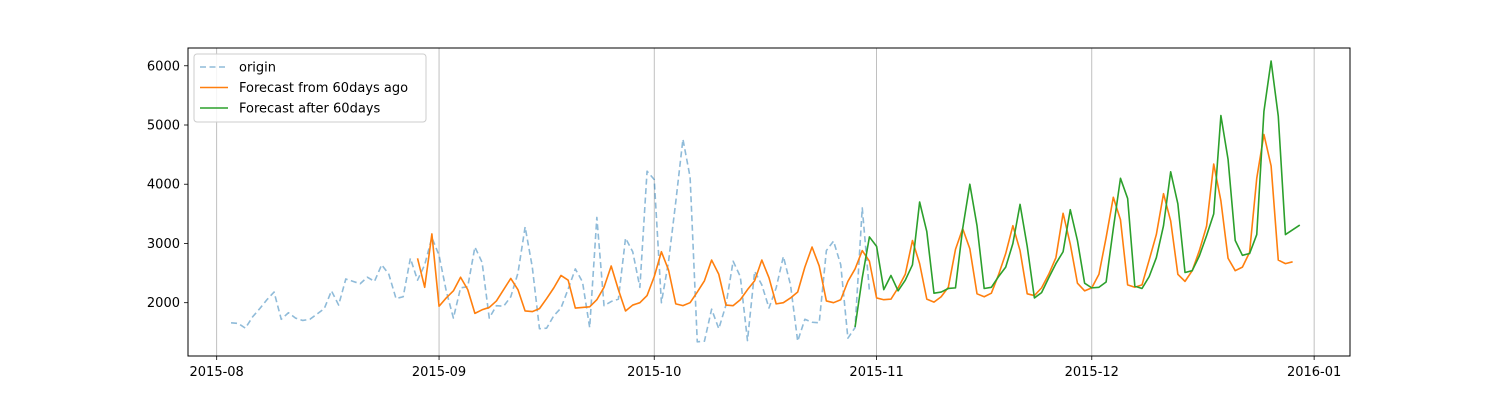  What do you see at coordinates (1092, 372) in the screenshot?
I see `x-tick-label: 2015-12` at bounding box center [1092, 372].